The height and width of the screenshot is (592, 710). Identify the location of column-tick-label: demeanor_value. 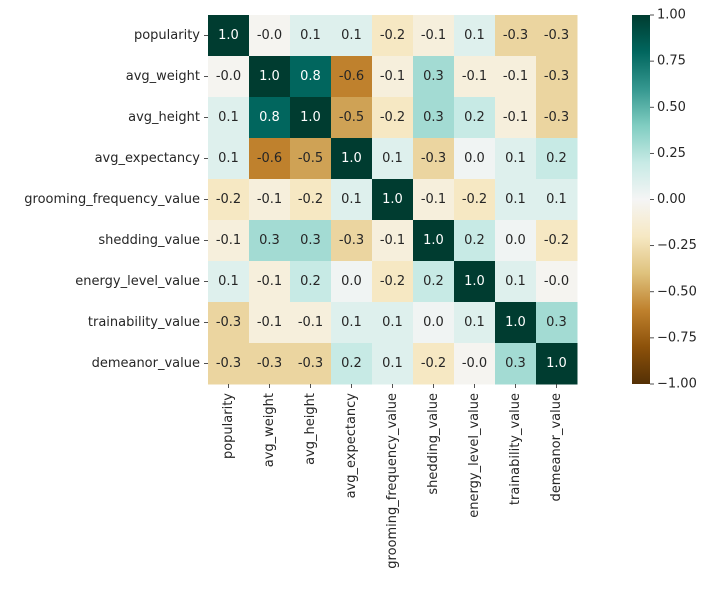
(556, 447).